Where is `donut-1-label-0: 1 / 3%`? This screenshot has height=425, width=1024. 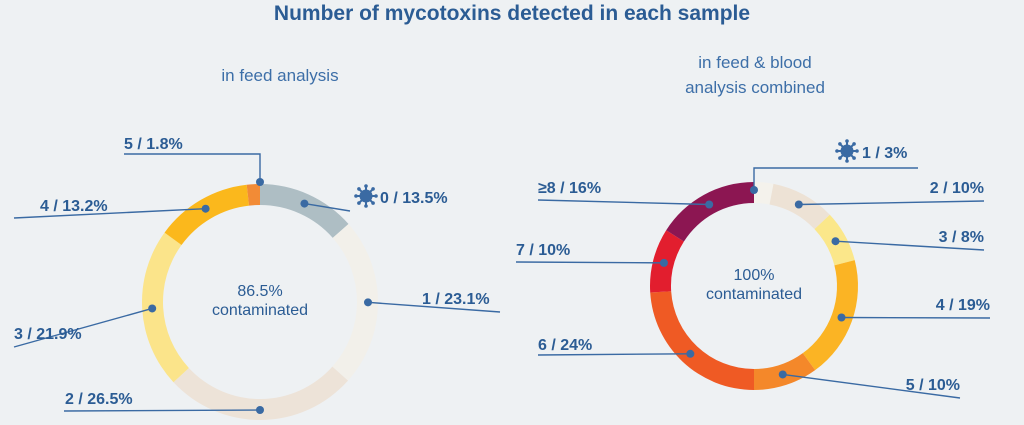
donut-1-label-0: 1 / 3% is located at coordinates (884, 153).